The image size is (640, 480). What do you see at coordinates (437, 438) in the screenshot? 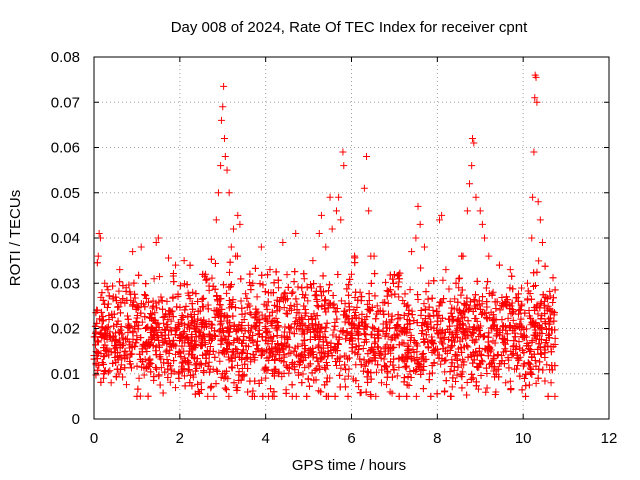
I see `x-tick-label: 8` at bounding box center [437, 438].